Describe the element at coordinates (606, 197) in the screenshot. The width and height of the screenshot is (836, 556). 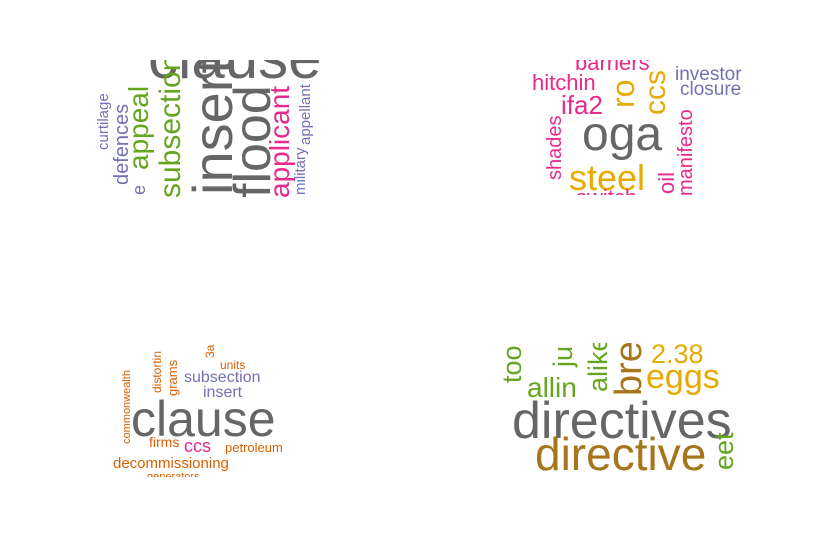
I see `word-switch: switch` at that location.